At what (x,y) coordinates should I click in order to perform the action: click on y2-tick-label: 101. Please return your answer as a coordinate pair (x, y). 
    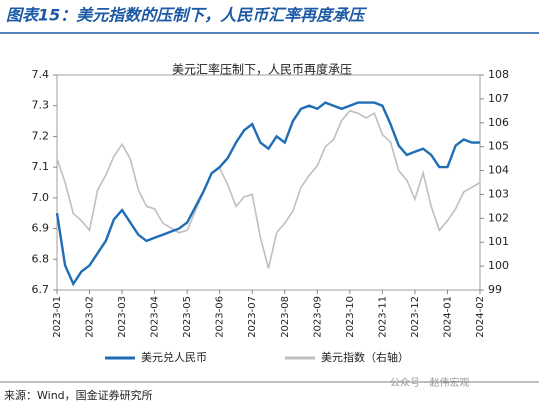
    Looking at the image, I should click on (498, 241).